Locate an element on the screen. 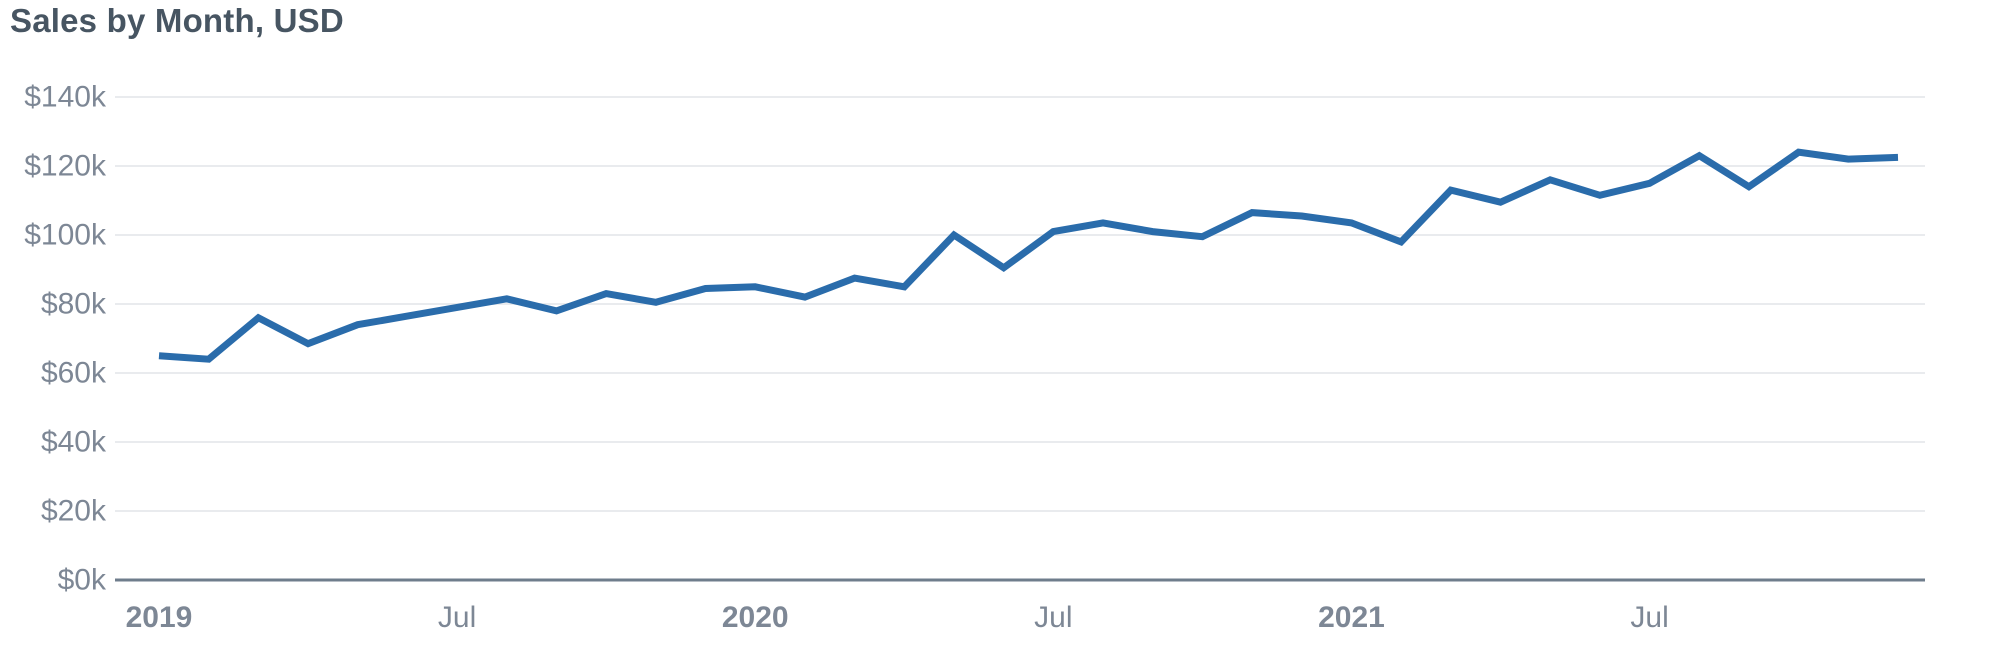 The image size is (1998, 660). y-tick-label: $60k is located at coordinates (74, 373).